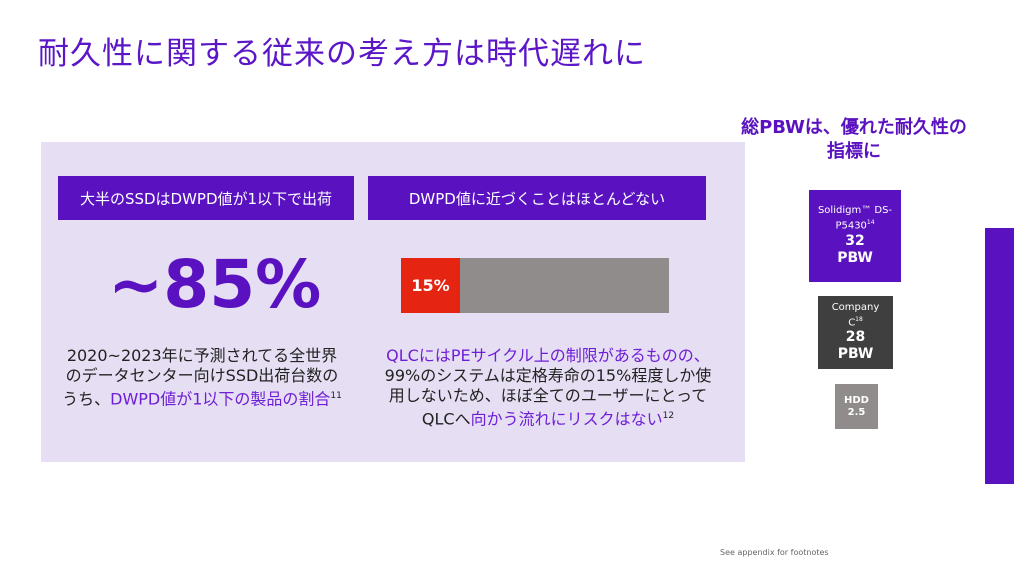 The image size is (1024, 576). I want to click on pbw-box-company-c-unit: PBW, so click(855, 354).